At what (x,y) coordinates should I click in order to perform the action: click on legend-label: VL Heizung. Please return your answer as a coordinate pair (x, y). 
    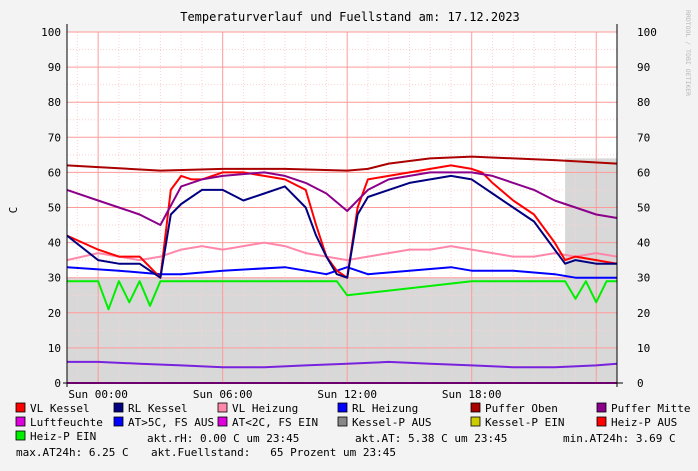
    Looking at the image, I should click on (265, 408).